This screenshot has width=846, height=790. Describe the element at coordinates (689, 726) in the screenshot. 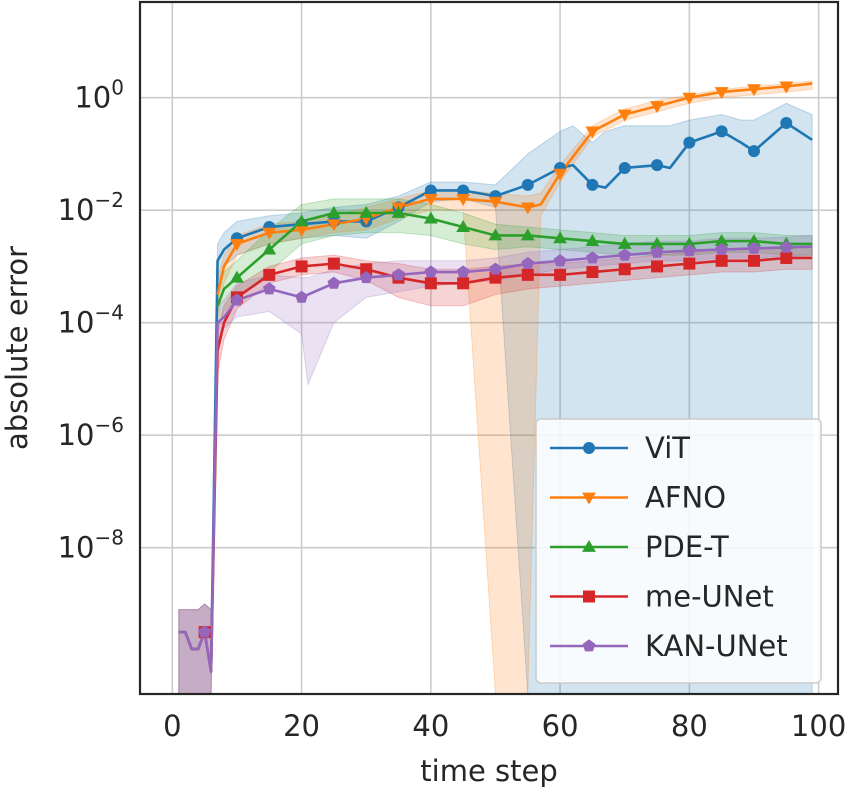

I see `x-tick-label: 80` at that location.